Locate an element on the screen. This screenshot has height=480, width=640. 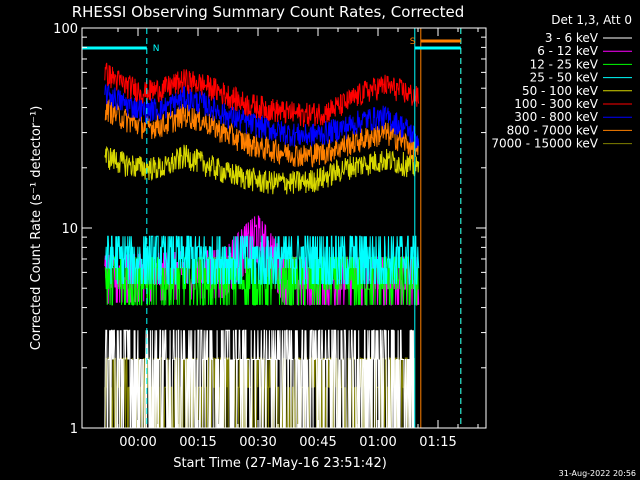
x-tick-label: 00:00 is located at coordinates (137, 442).